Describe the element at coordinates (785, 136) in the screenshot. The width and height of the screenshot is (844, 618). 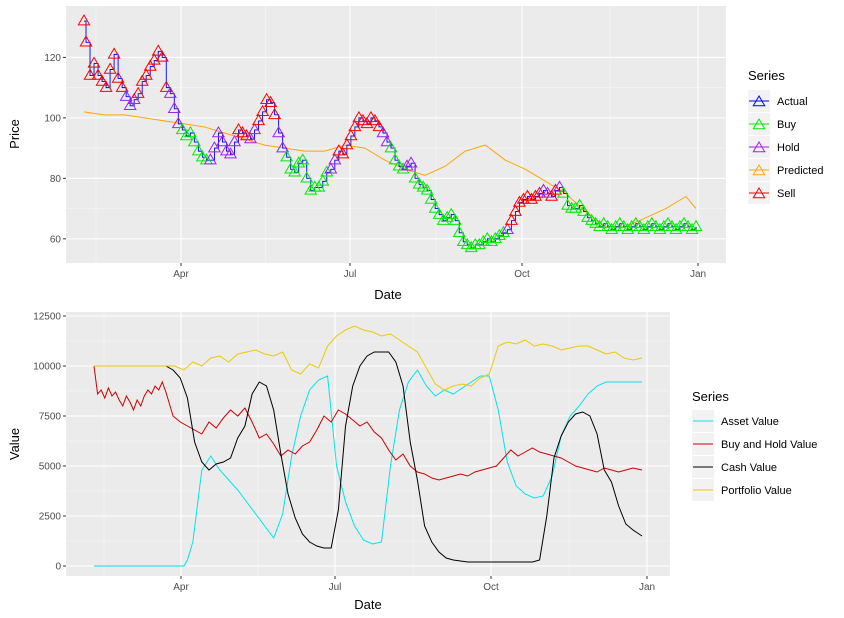
I see `price-legend: Series Actual Buy Hold Predicted Sell` at that location.